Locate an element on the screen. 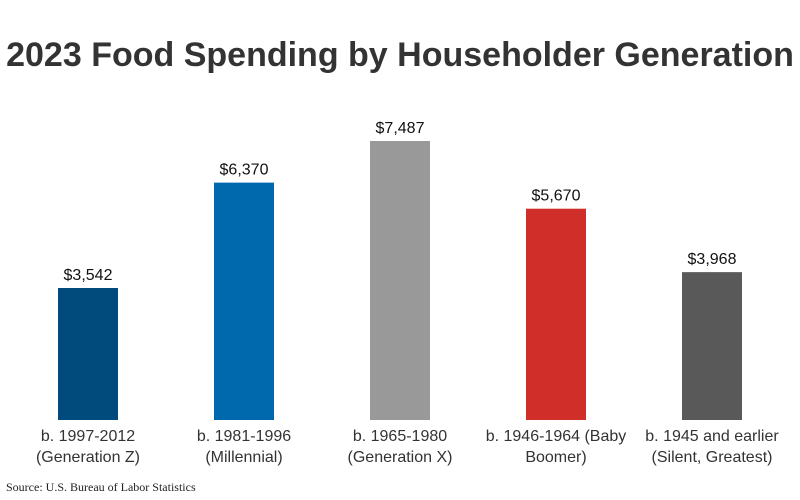 This screenshot has width=800, height=500. x-tick-label: b. 1965-1980 (Generation X) is located at coordinates (400, 447).